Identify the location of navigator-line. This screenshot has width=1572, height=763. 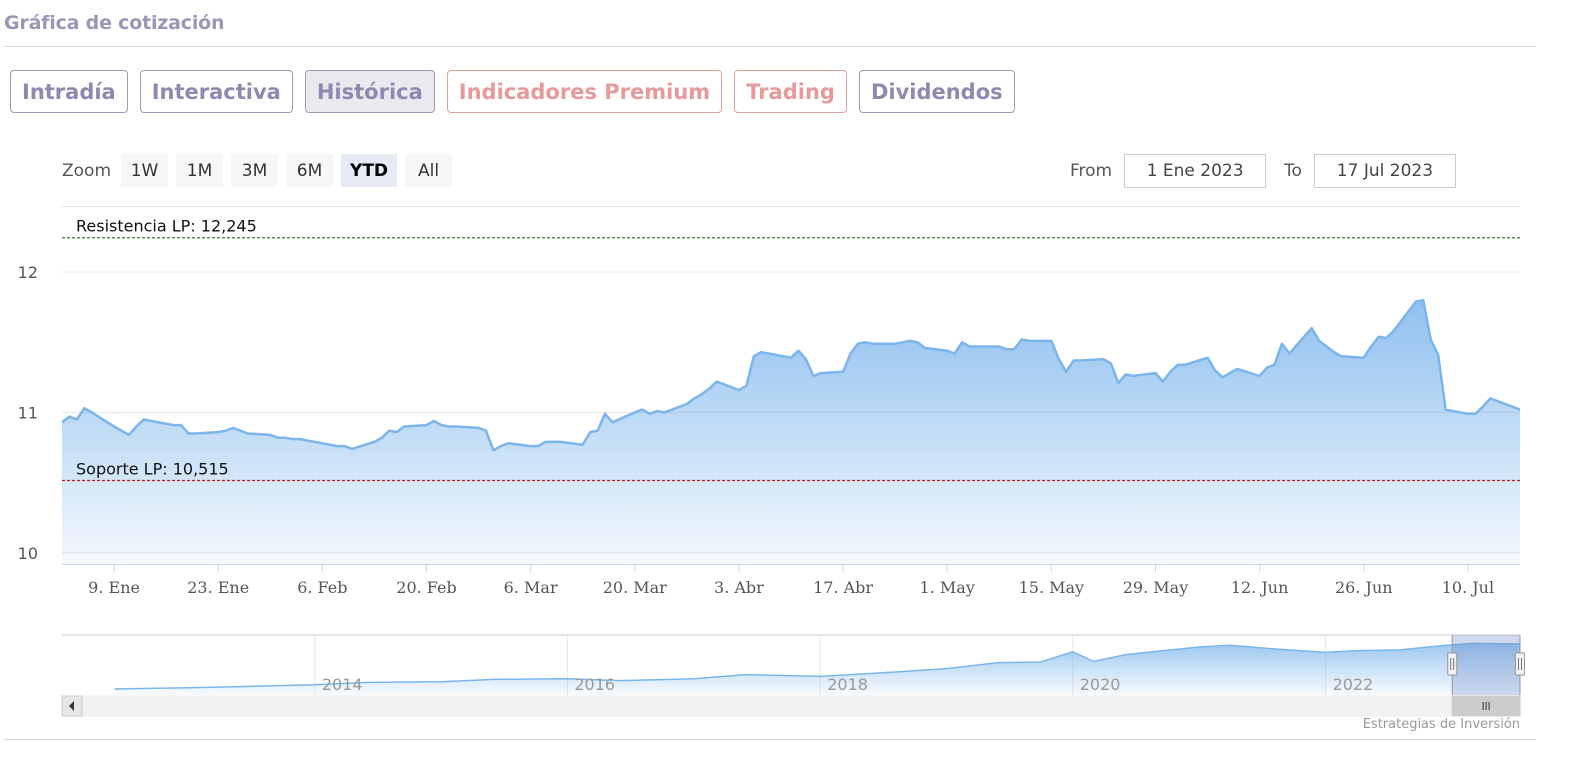
(817, 666).